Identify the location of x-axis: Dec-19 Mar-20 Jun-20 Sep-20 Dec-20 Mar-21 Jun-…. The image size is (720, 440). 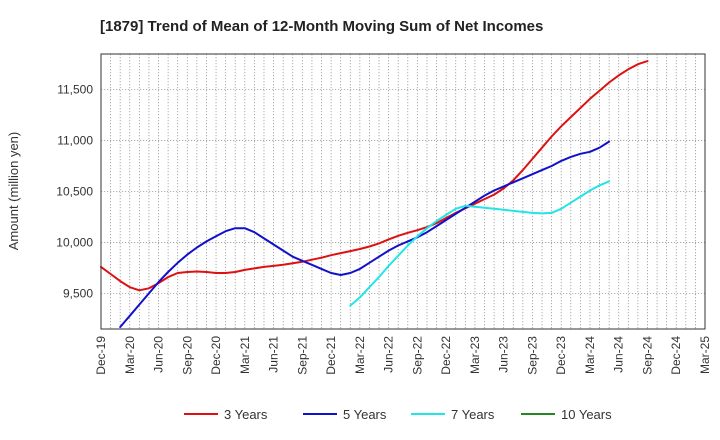
(403, 355).